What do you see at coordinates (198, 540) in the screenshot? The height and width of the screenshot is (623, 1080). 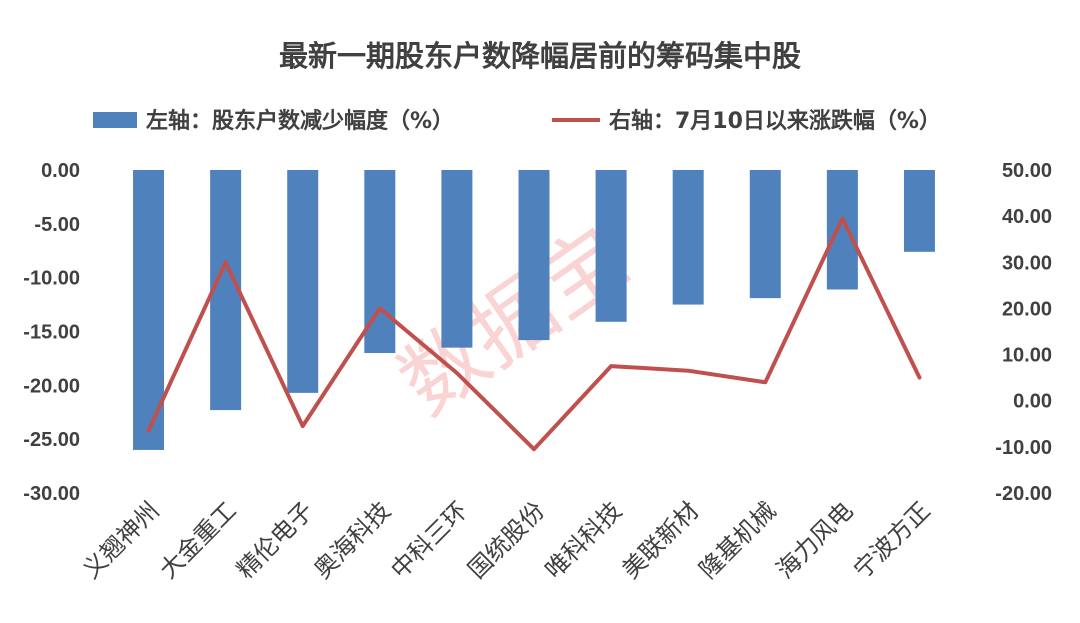 I see `category-label: 大金重工` at bounding box center [198, 540].